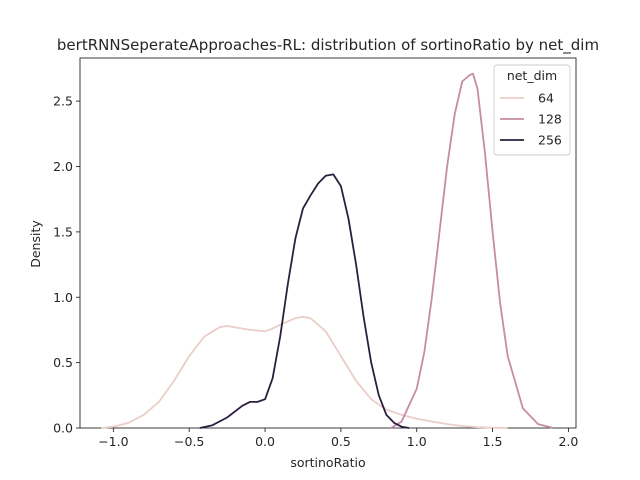 The height and width of the screenshot is (480, 640). Describe the element at coordinates (493, 441) in the screenshot. I see `x-tick-label: 1.5` at that location.